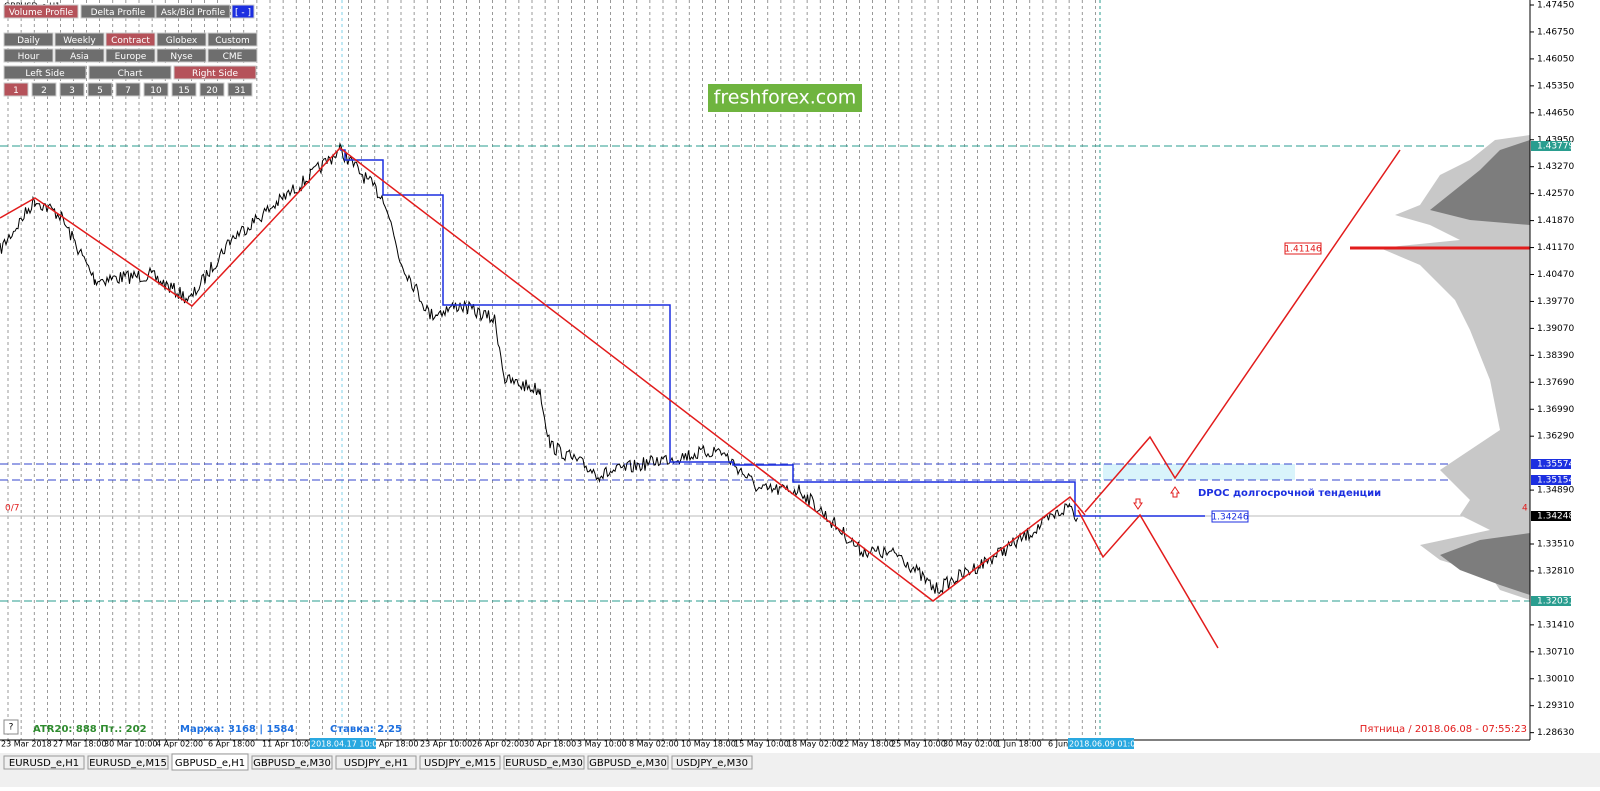 This screenshot has width=1600, height=791. I want to click on button-label: Europe, so click(131, 57).